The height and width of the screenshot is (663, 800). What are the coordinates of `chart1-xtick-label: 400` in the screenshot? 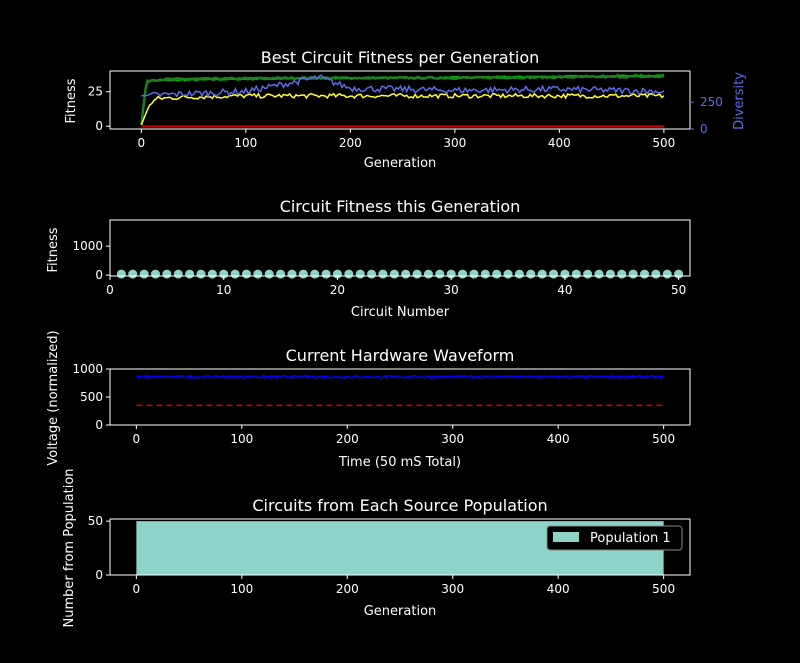 It's located at (559, 143).